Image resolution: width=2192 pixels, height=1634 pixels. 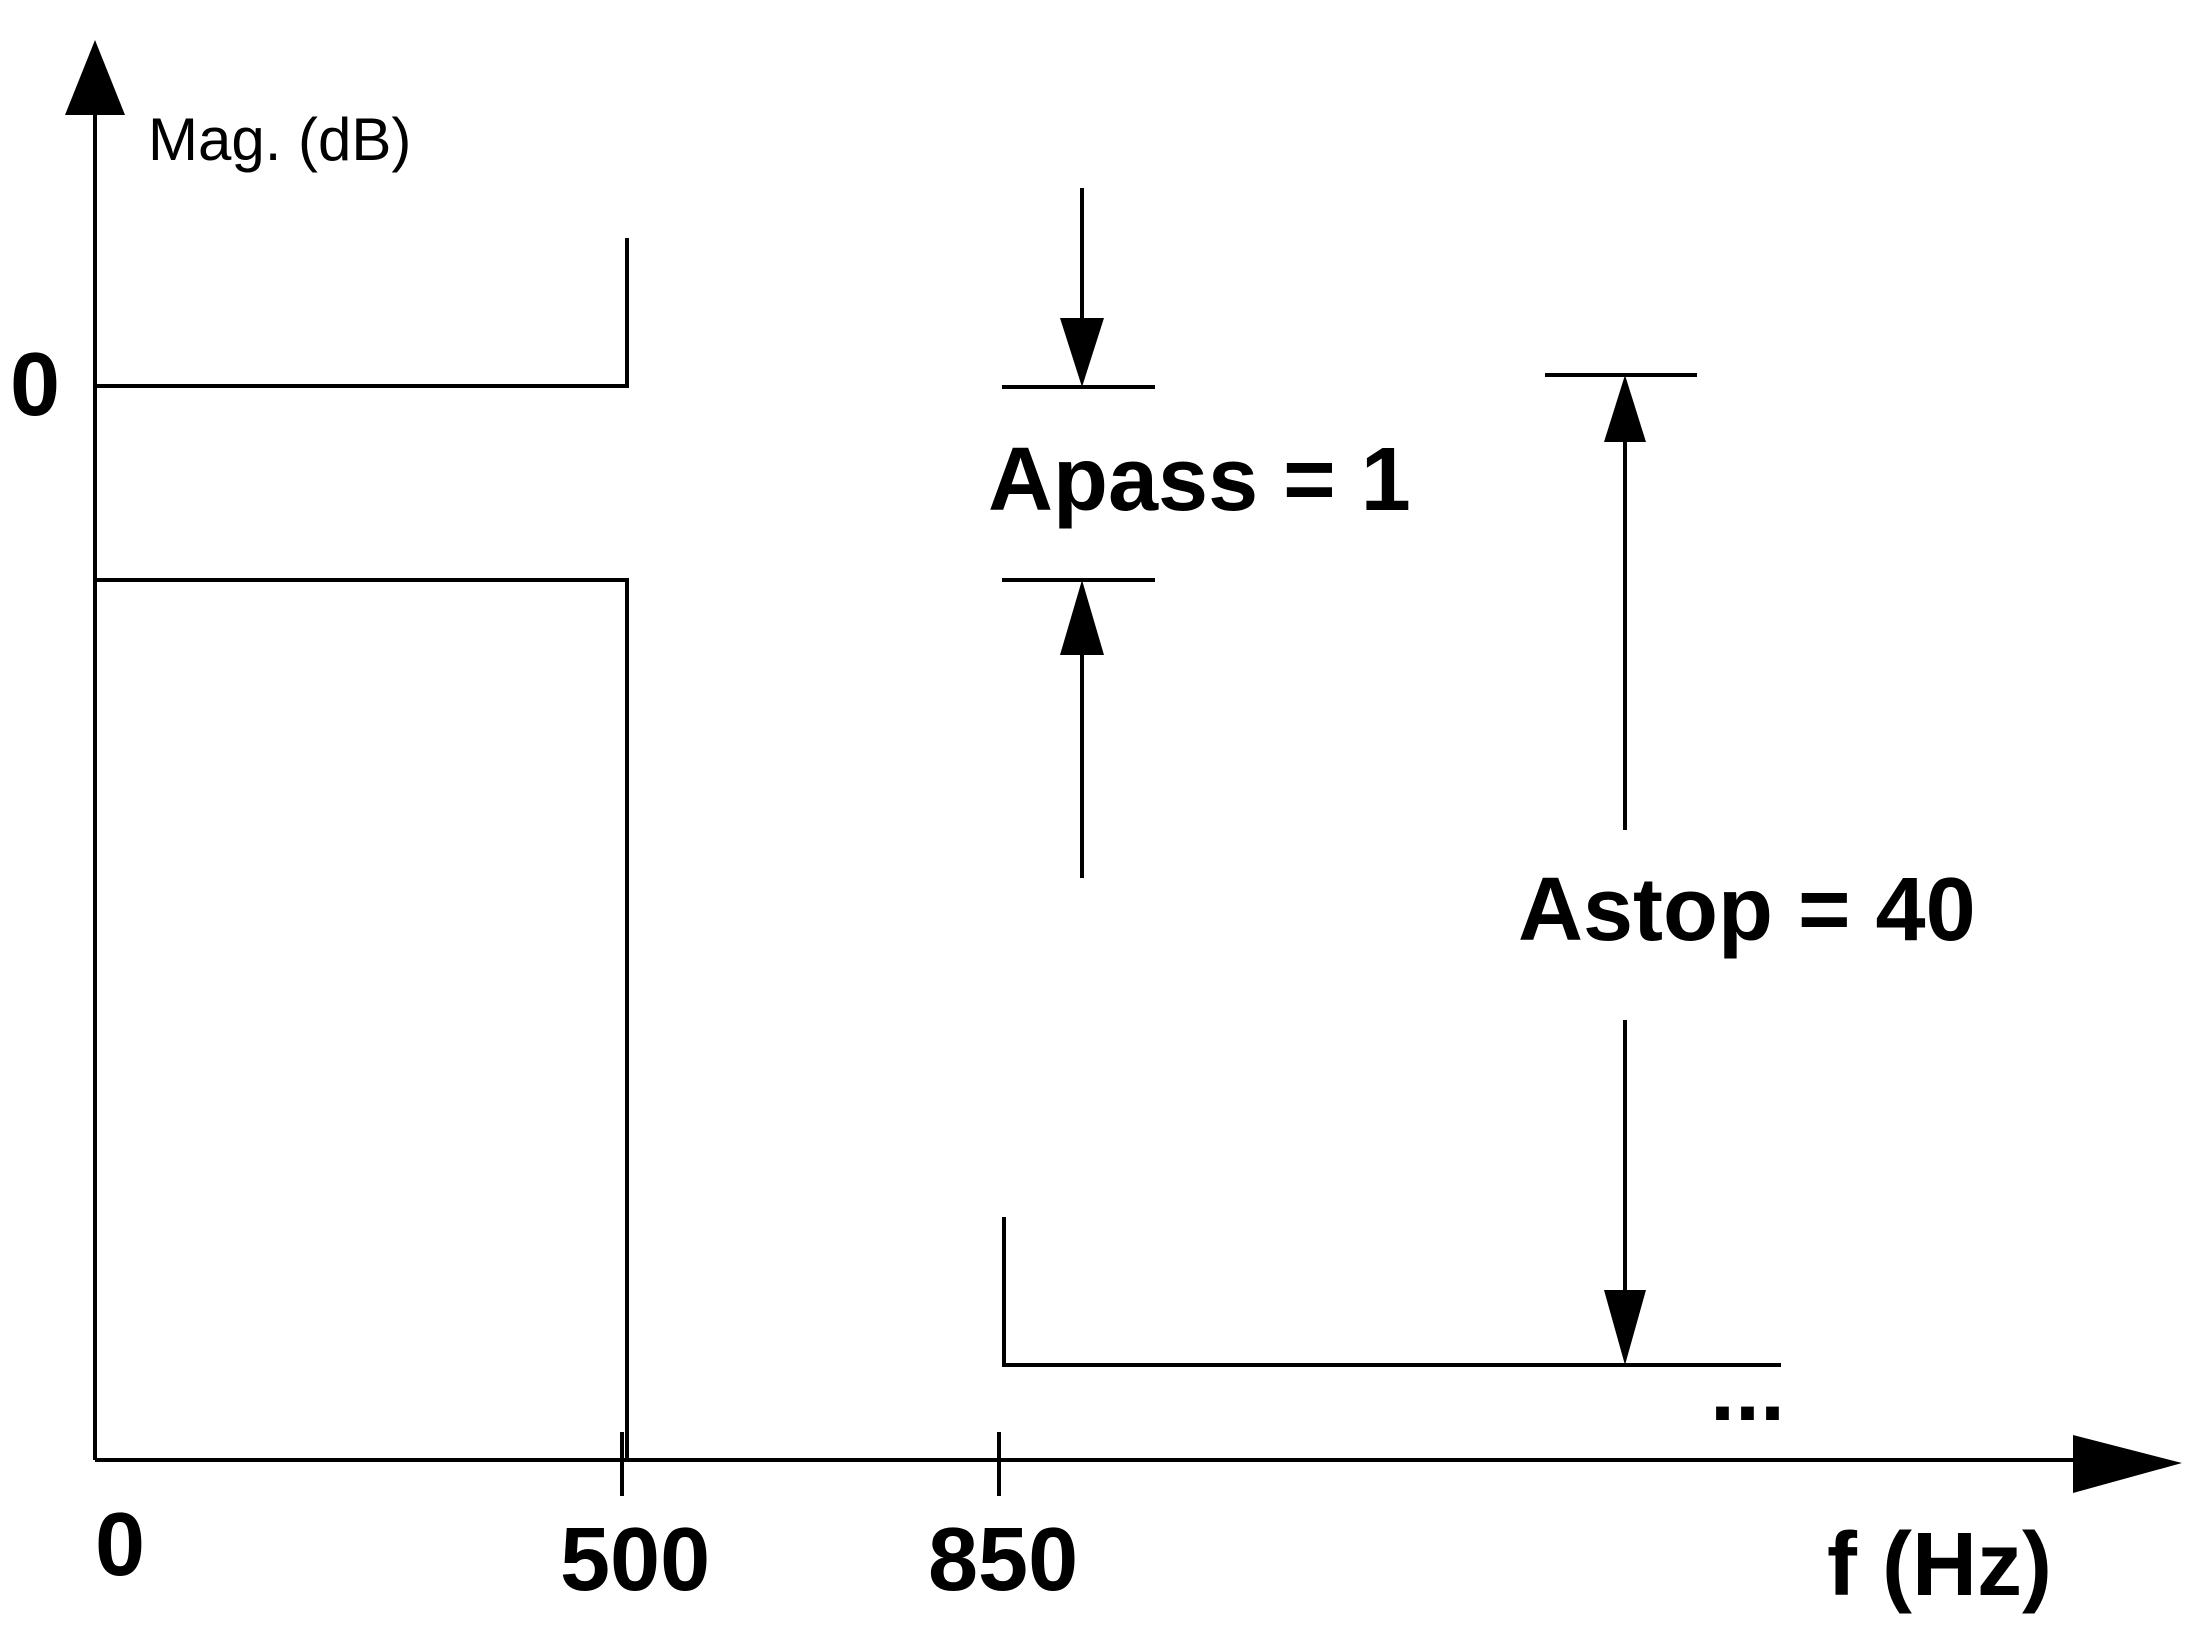 I want to click on y-tick-label-0: 0, so click(x=35, y=385).